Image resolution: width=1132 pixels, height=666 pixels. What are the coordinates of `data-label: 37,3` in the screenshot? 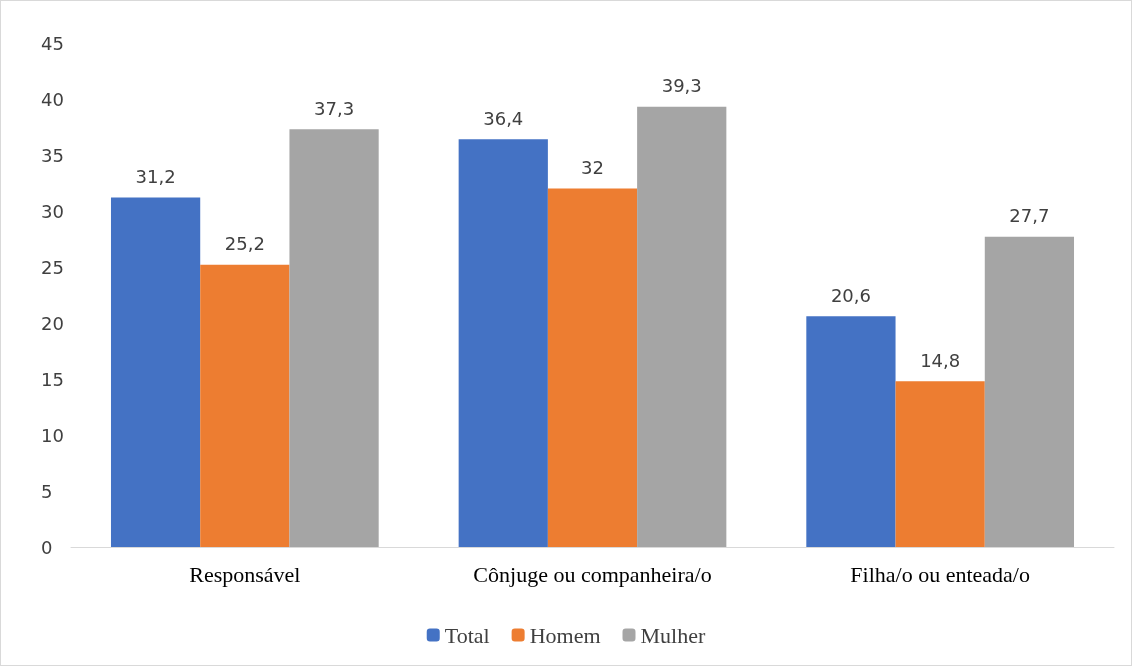 It's located at (334, 108).